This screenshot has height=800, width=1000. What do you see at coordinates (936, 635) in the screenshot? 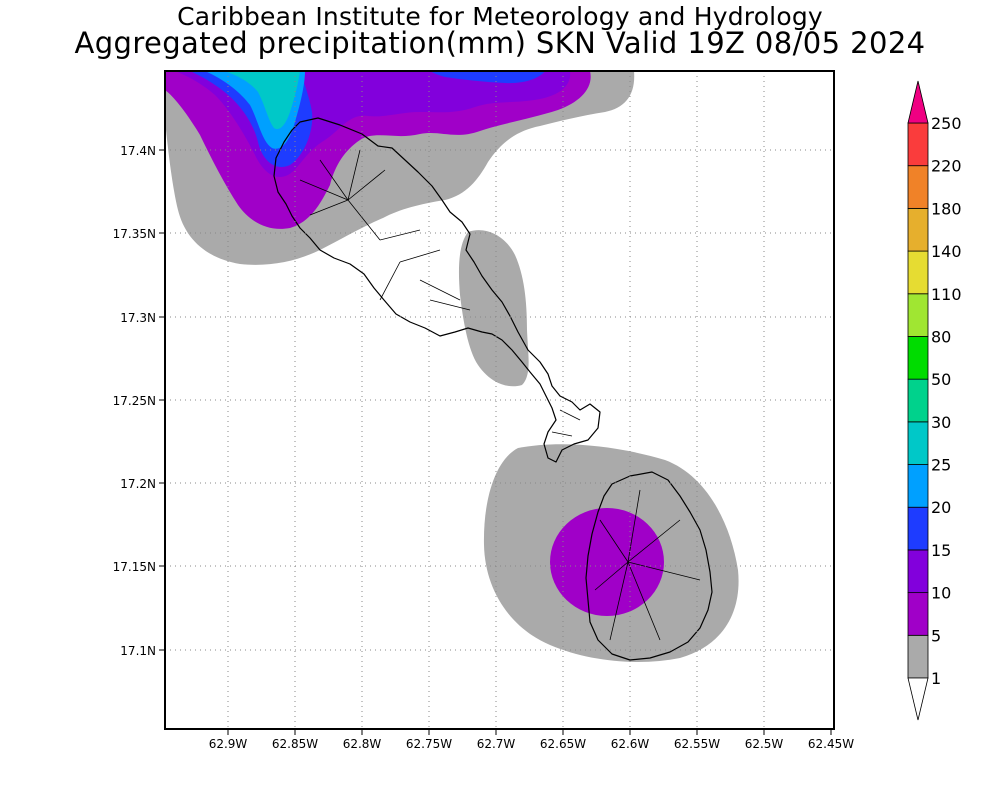
I see `colorbar-label: 5` at bounding box center [936, 635].